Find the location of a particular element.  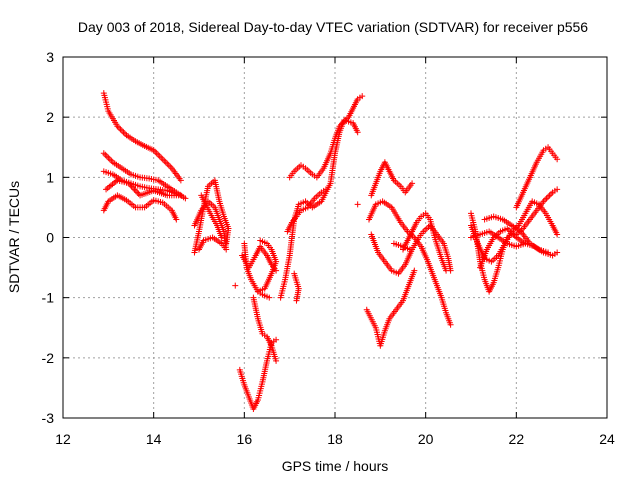

x-tick-label: 24 is located at coordinates (607, 439).